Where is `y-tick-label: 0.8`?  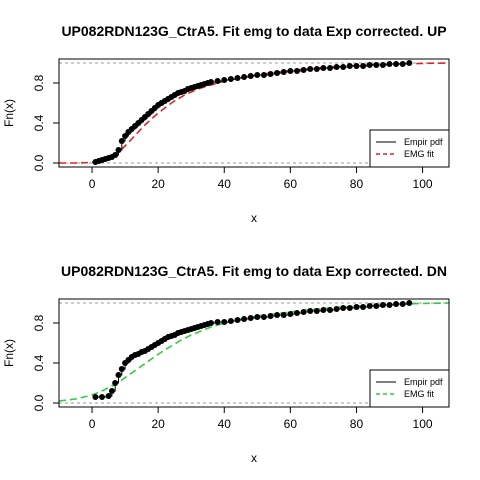 y-tick-label: 0.8 is located at coordinates (39, 82).